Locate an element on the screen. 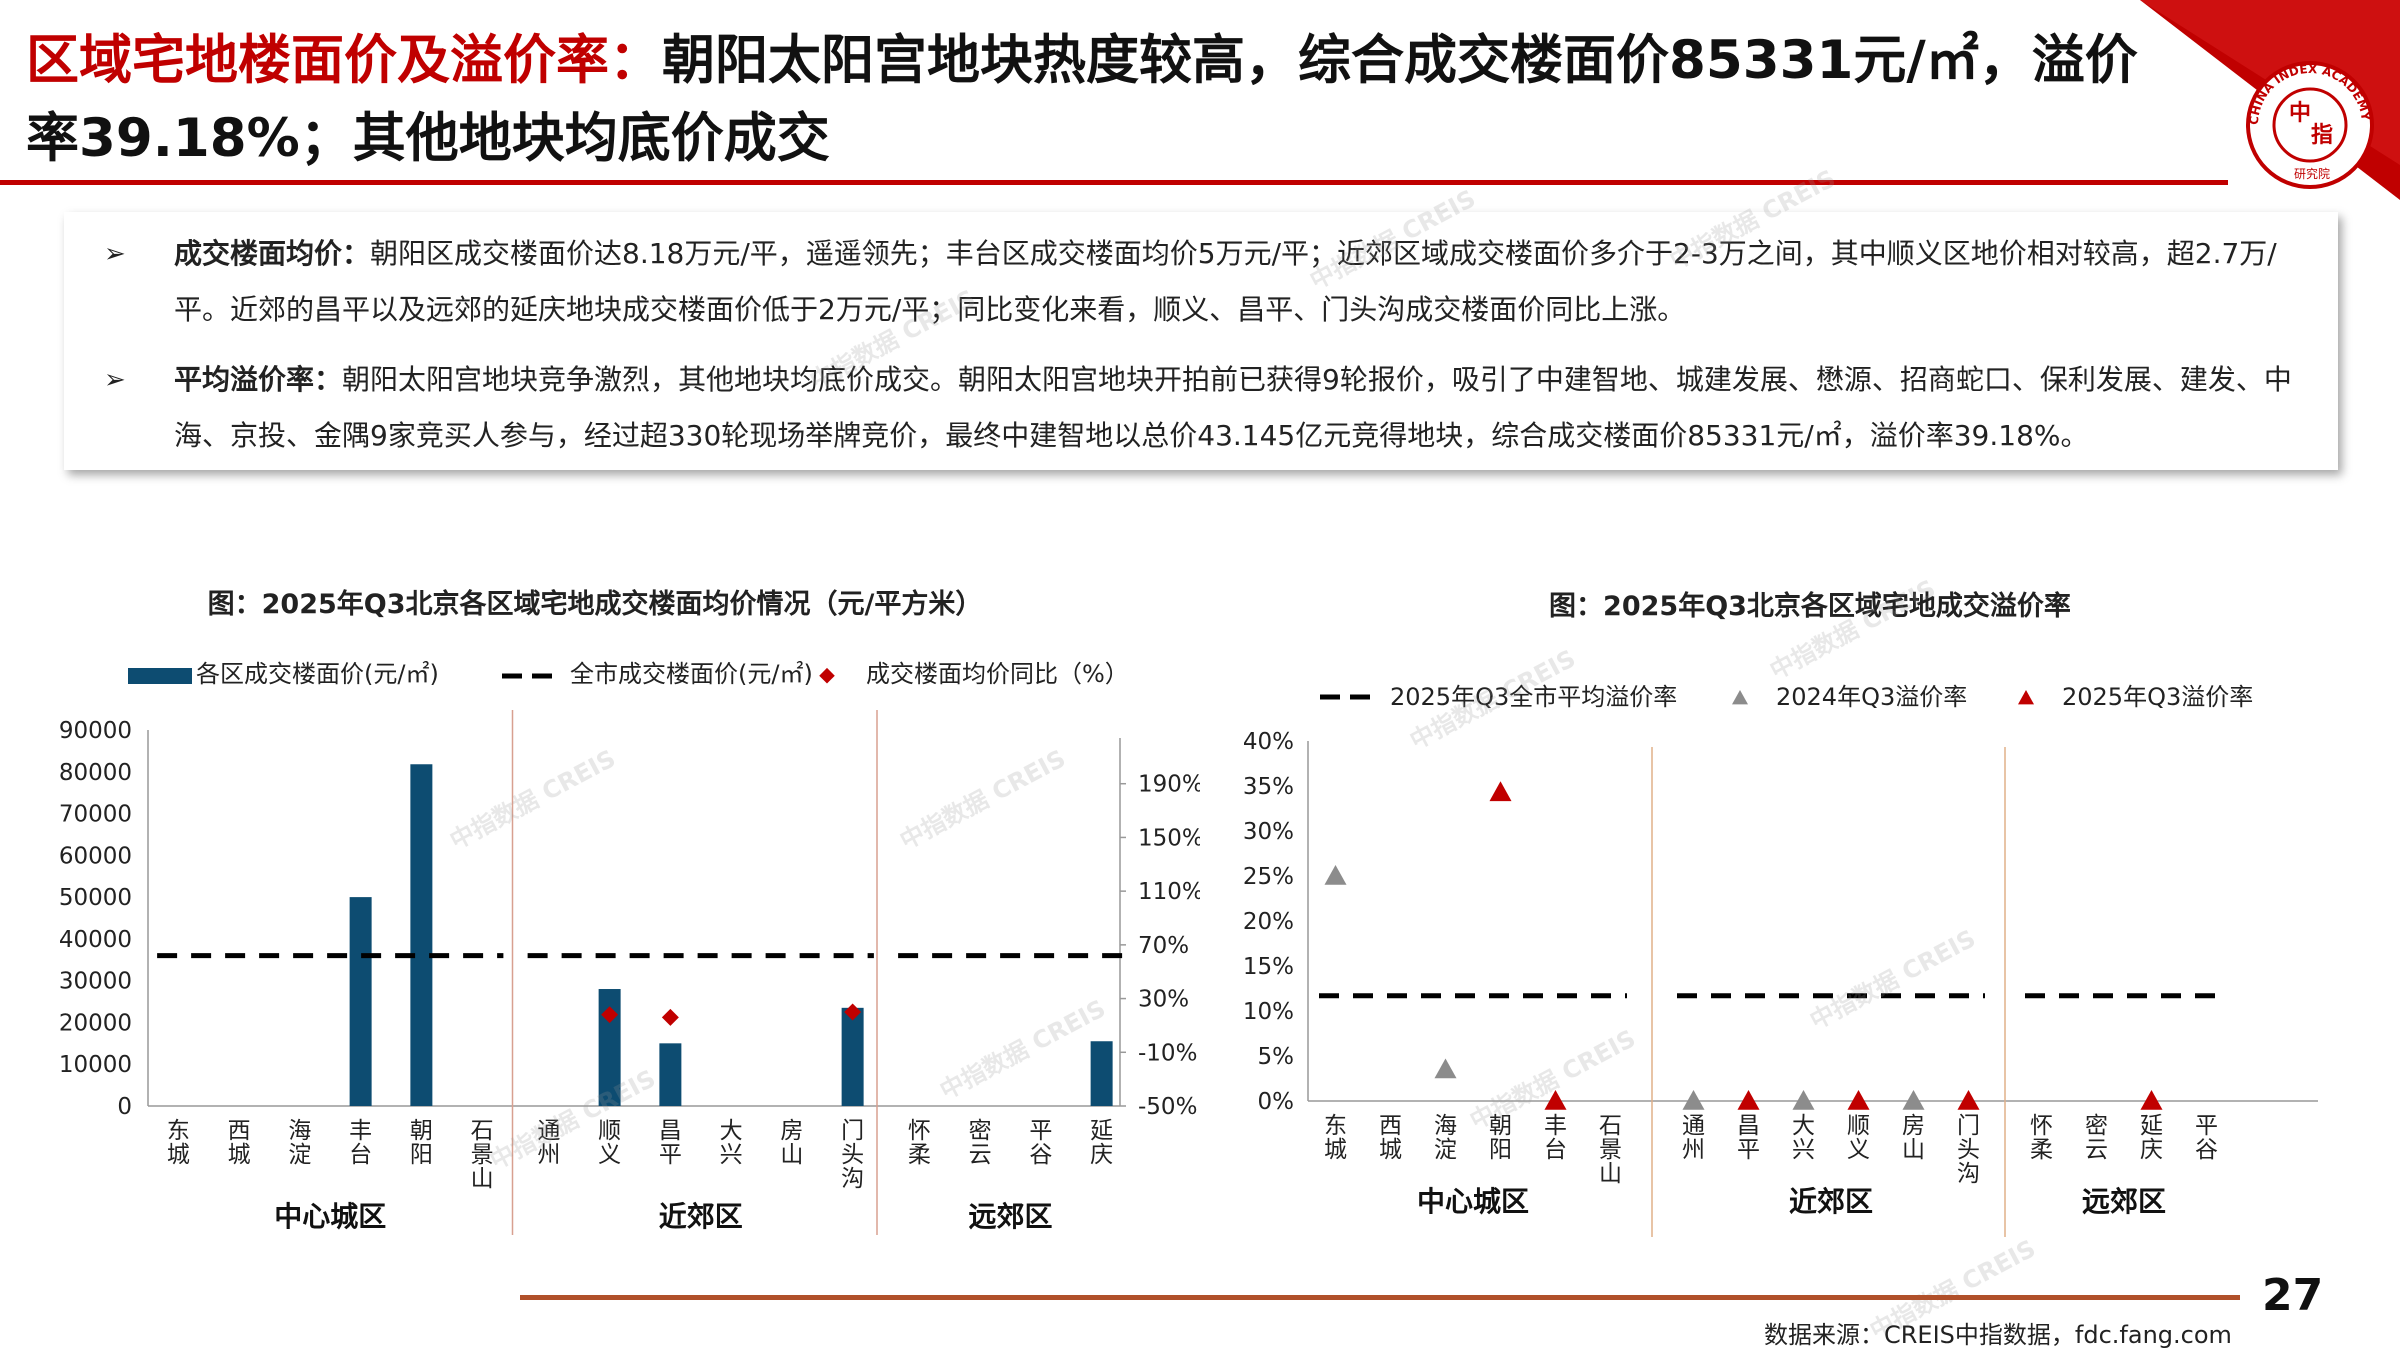 The width and height of the screenshot is (2400, 1350). category-label: 密云 is located at coordinates (980, 1143).